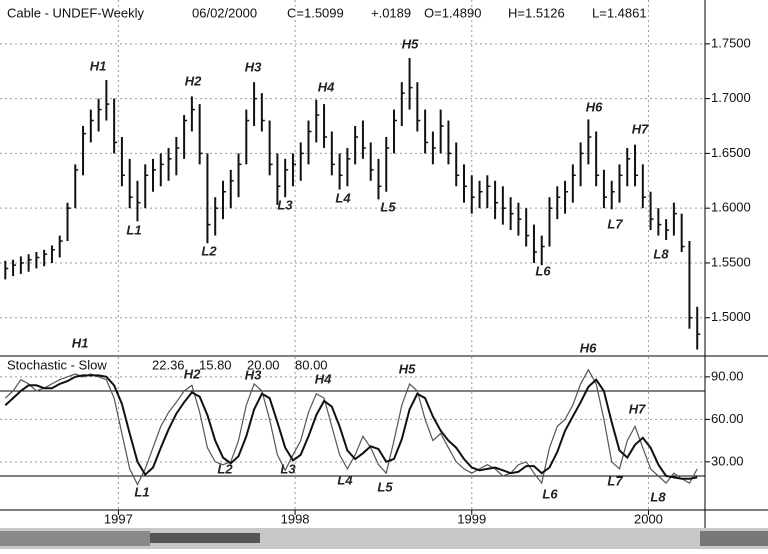 The width and height of the screenshot is (768, 554). What do you see at coordinates (168, 364) in the screenshot?
I see `indicator-readout: 22.36` at bounding box center [168, 364].